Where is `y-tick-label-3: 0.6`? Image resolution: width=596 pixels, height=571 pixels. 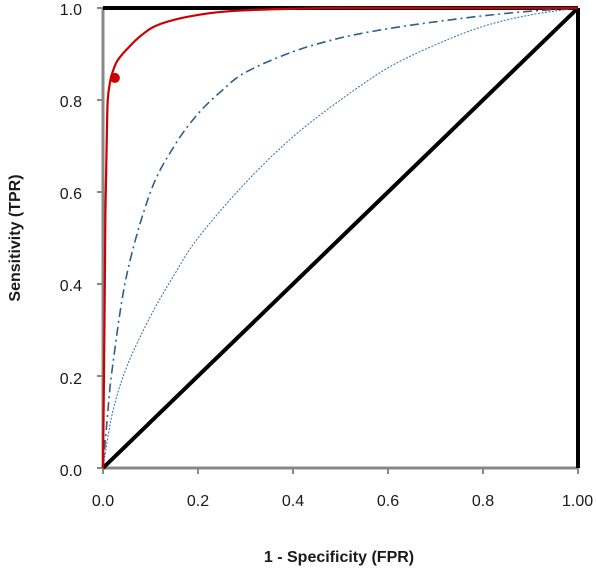 y-tick-label-3: 0.6 is located at coordinates (71, 194).